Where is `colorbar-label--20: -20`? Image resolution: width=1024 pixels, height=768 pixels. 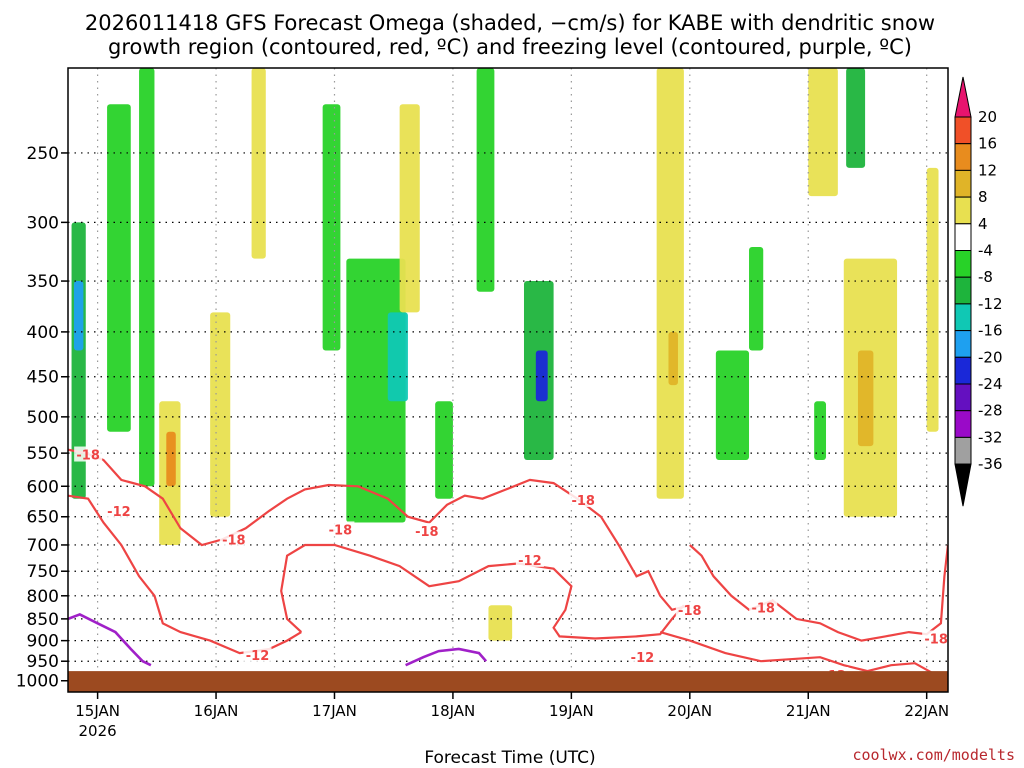
colorbar-label--20: -20 is located at coordinates (990, 357).